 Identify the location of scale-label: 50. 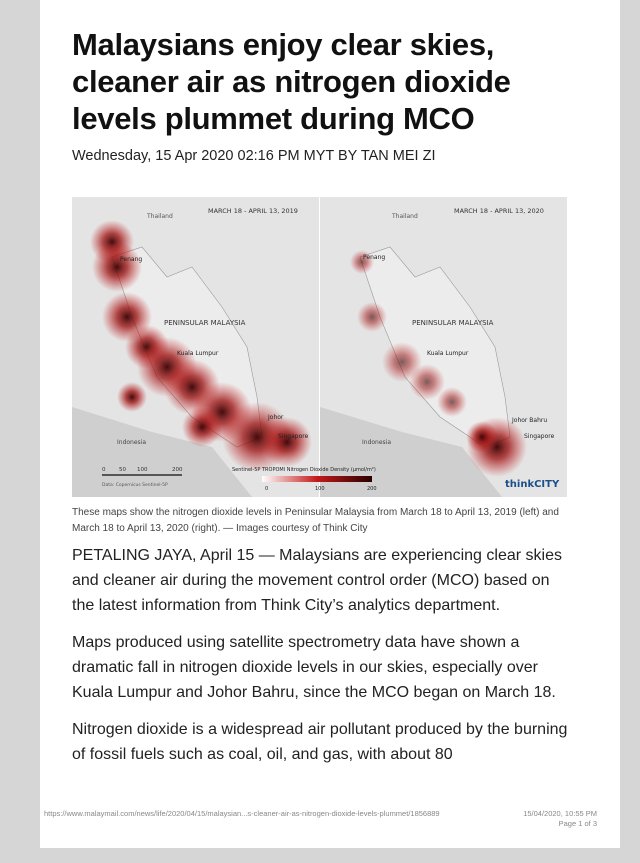
(122, 470).